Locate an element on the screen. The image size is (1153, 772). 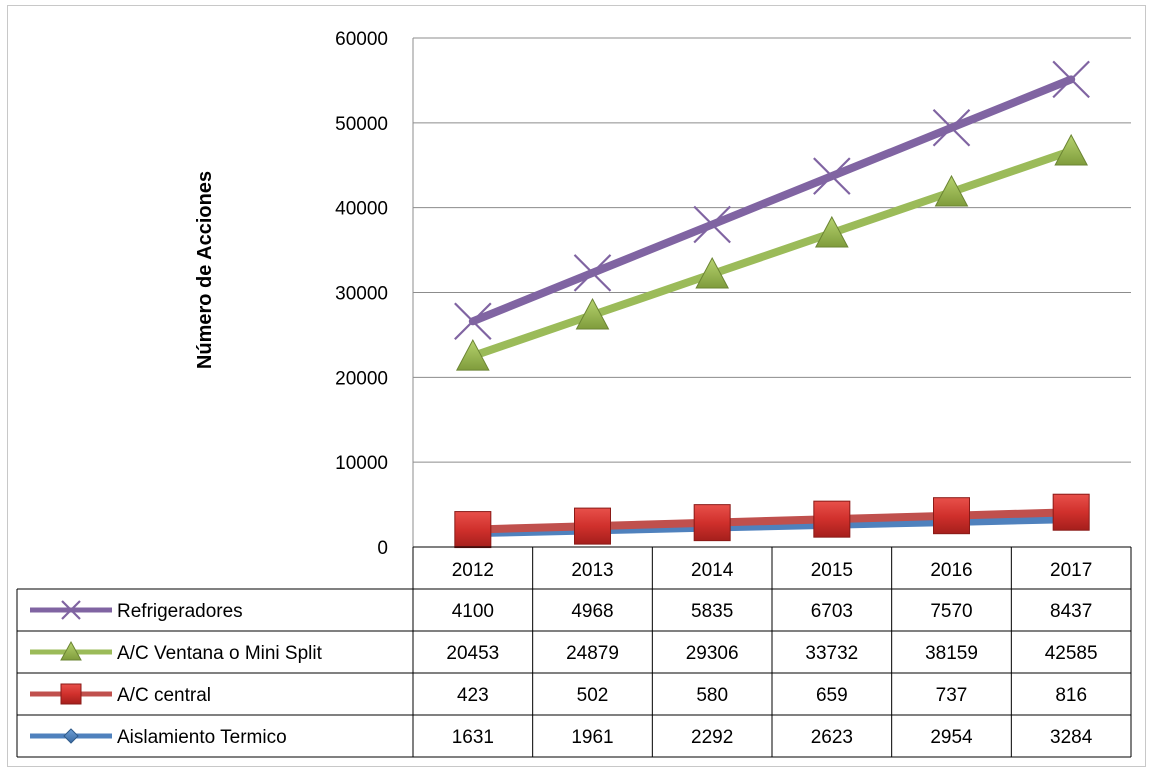
table-cell: 502 is located at coordinates (593, 695).